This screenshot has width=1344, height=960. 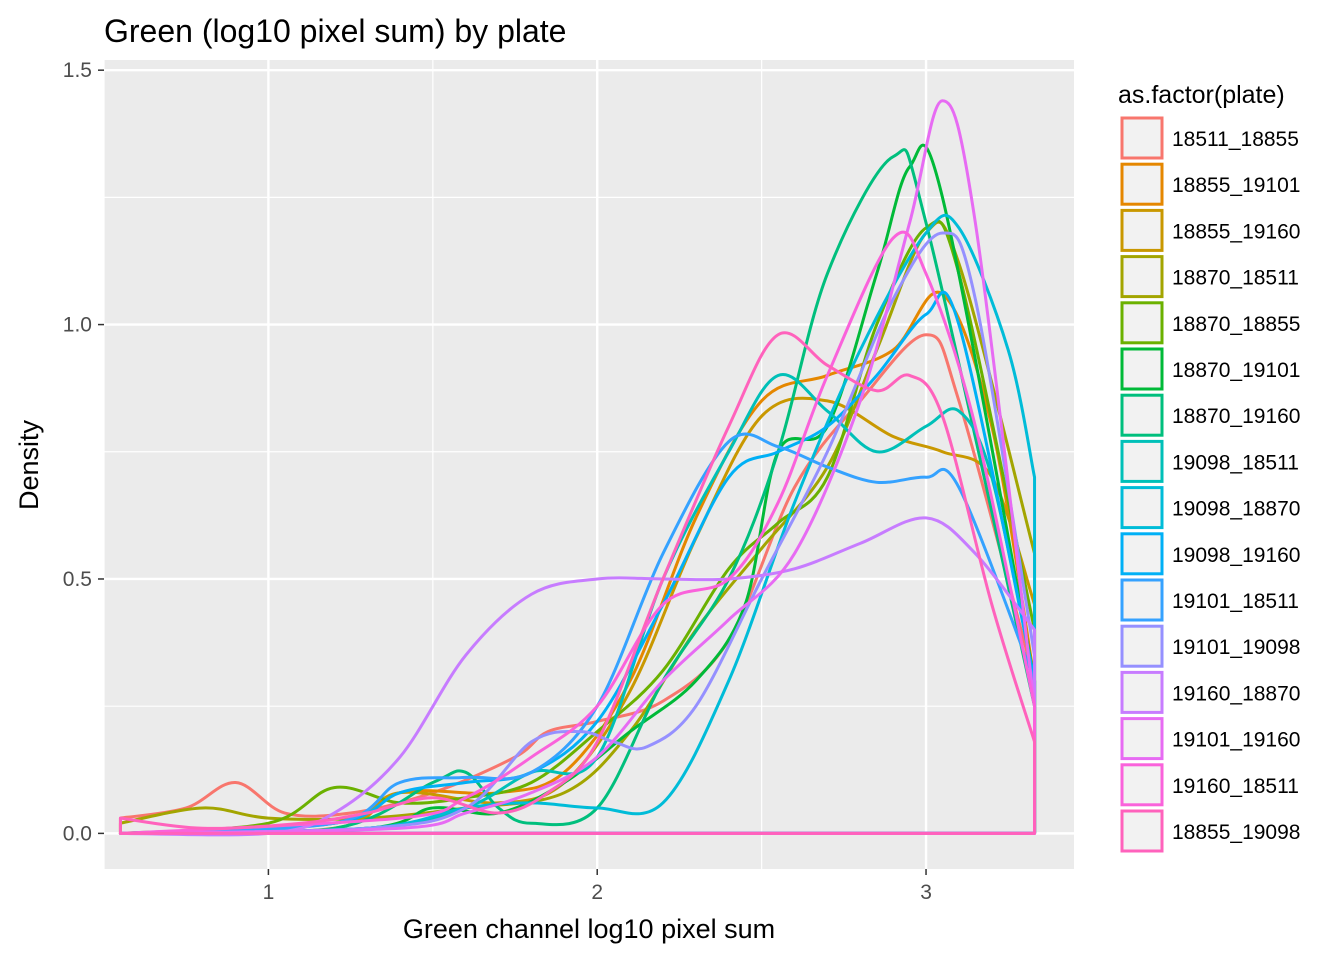 What do you see at coordinates (1236, 185) in the screenshot?
I see `legend-label: 18855_19101` at bounding box center [1236, 185].